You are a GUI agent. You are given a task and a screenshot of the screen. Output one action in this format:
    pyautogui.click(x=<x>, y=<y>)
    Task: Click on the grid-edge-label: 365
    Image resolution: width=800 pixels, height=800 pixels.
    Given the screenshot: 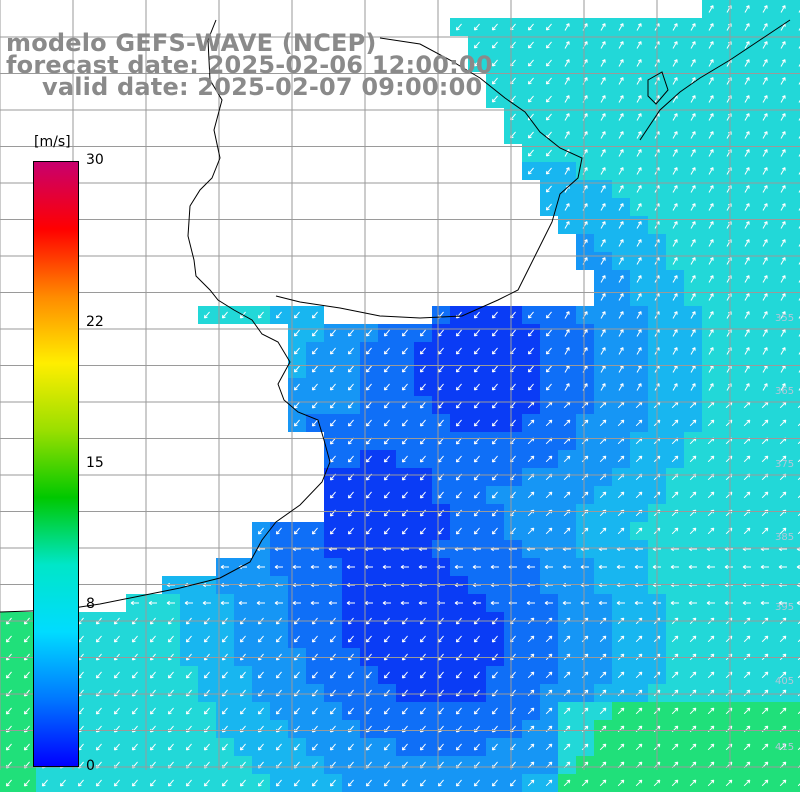 What is the action you would take?
    pyautogui.click(x=784, y=391)
    